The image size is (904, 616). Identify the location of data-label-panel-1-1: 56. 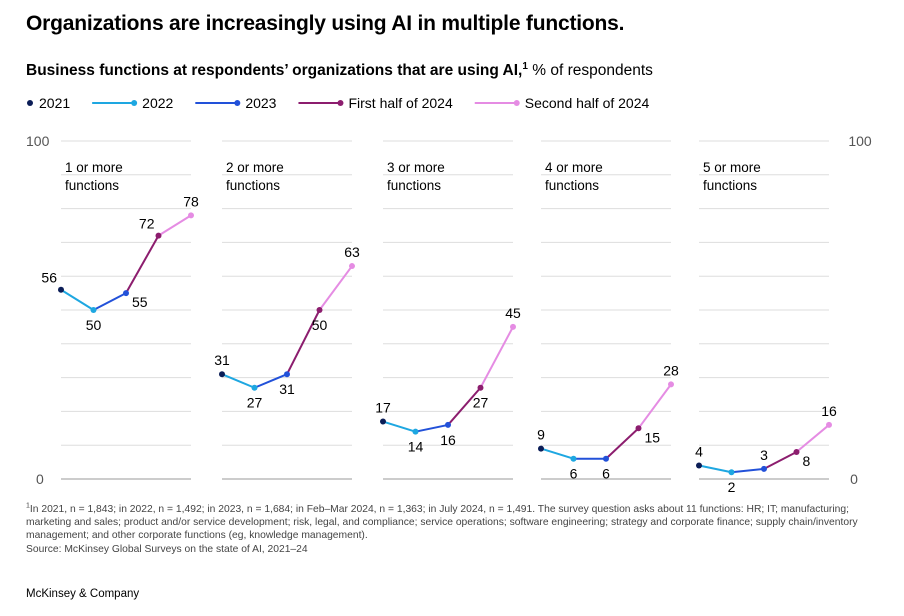
(49, 278).